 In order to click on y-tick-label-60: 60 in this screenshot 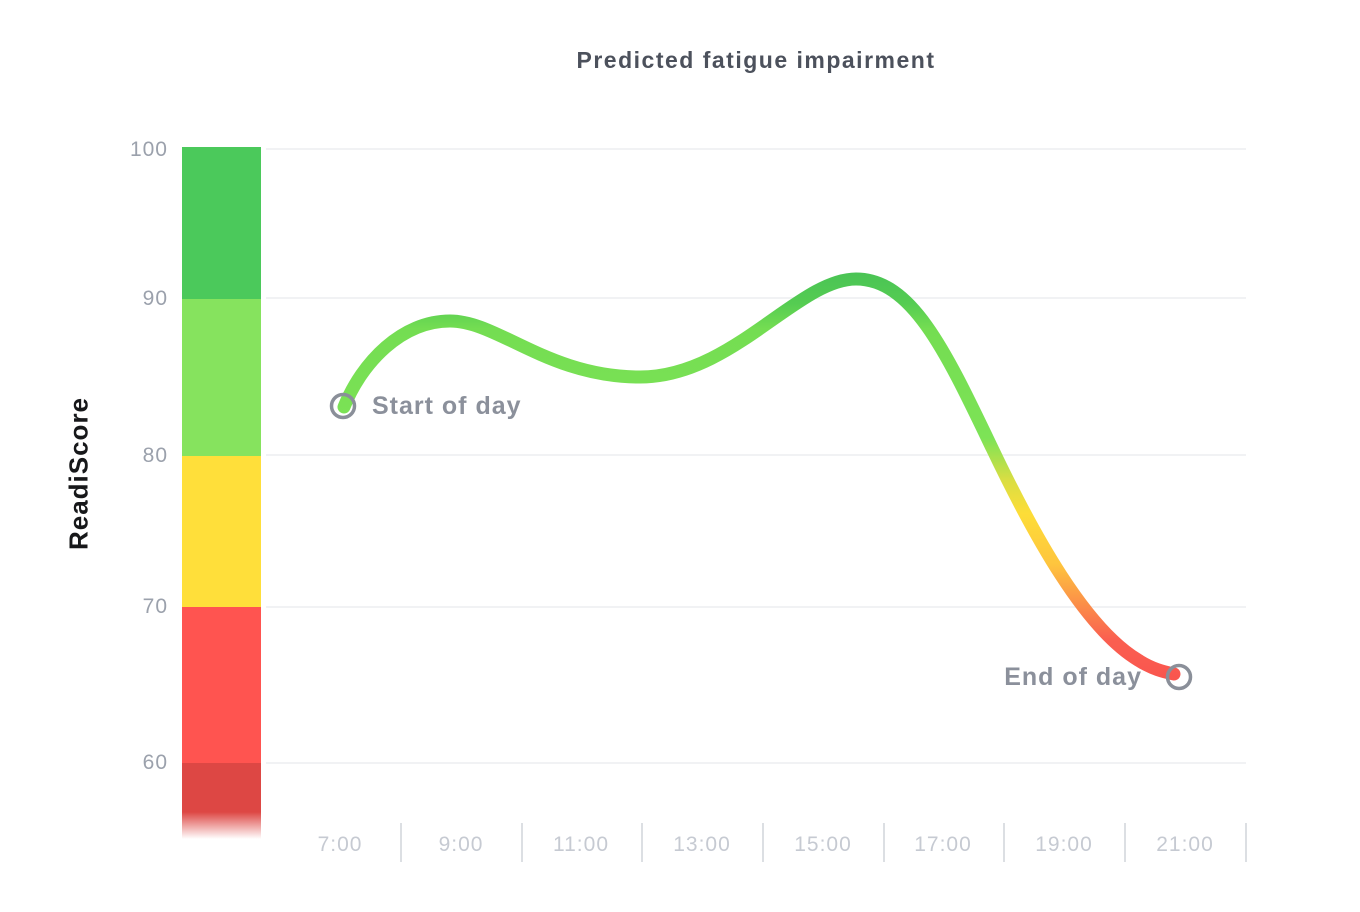, I will do `click(155, 762)`.